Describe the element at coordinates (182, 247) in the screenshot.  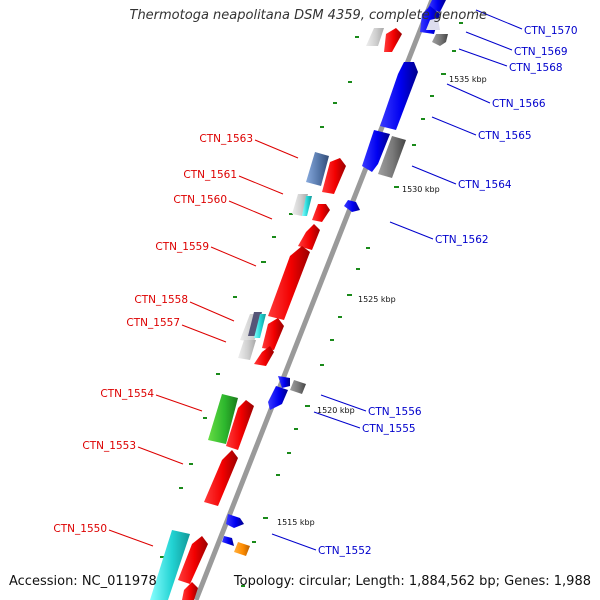
I see `gene-label-ctn-1559: CTN_1559` at that location.